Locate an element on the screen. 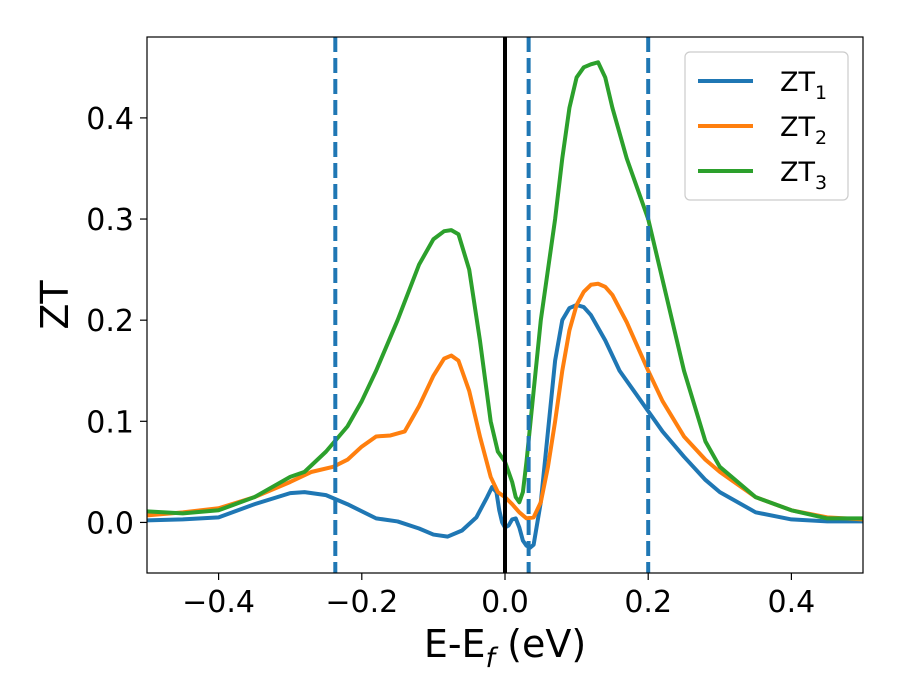 Image resolution: width=900 pixels, height=700 pixels. x-tick-label: 0.2 is located at coordinates (648, 602).